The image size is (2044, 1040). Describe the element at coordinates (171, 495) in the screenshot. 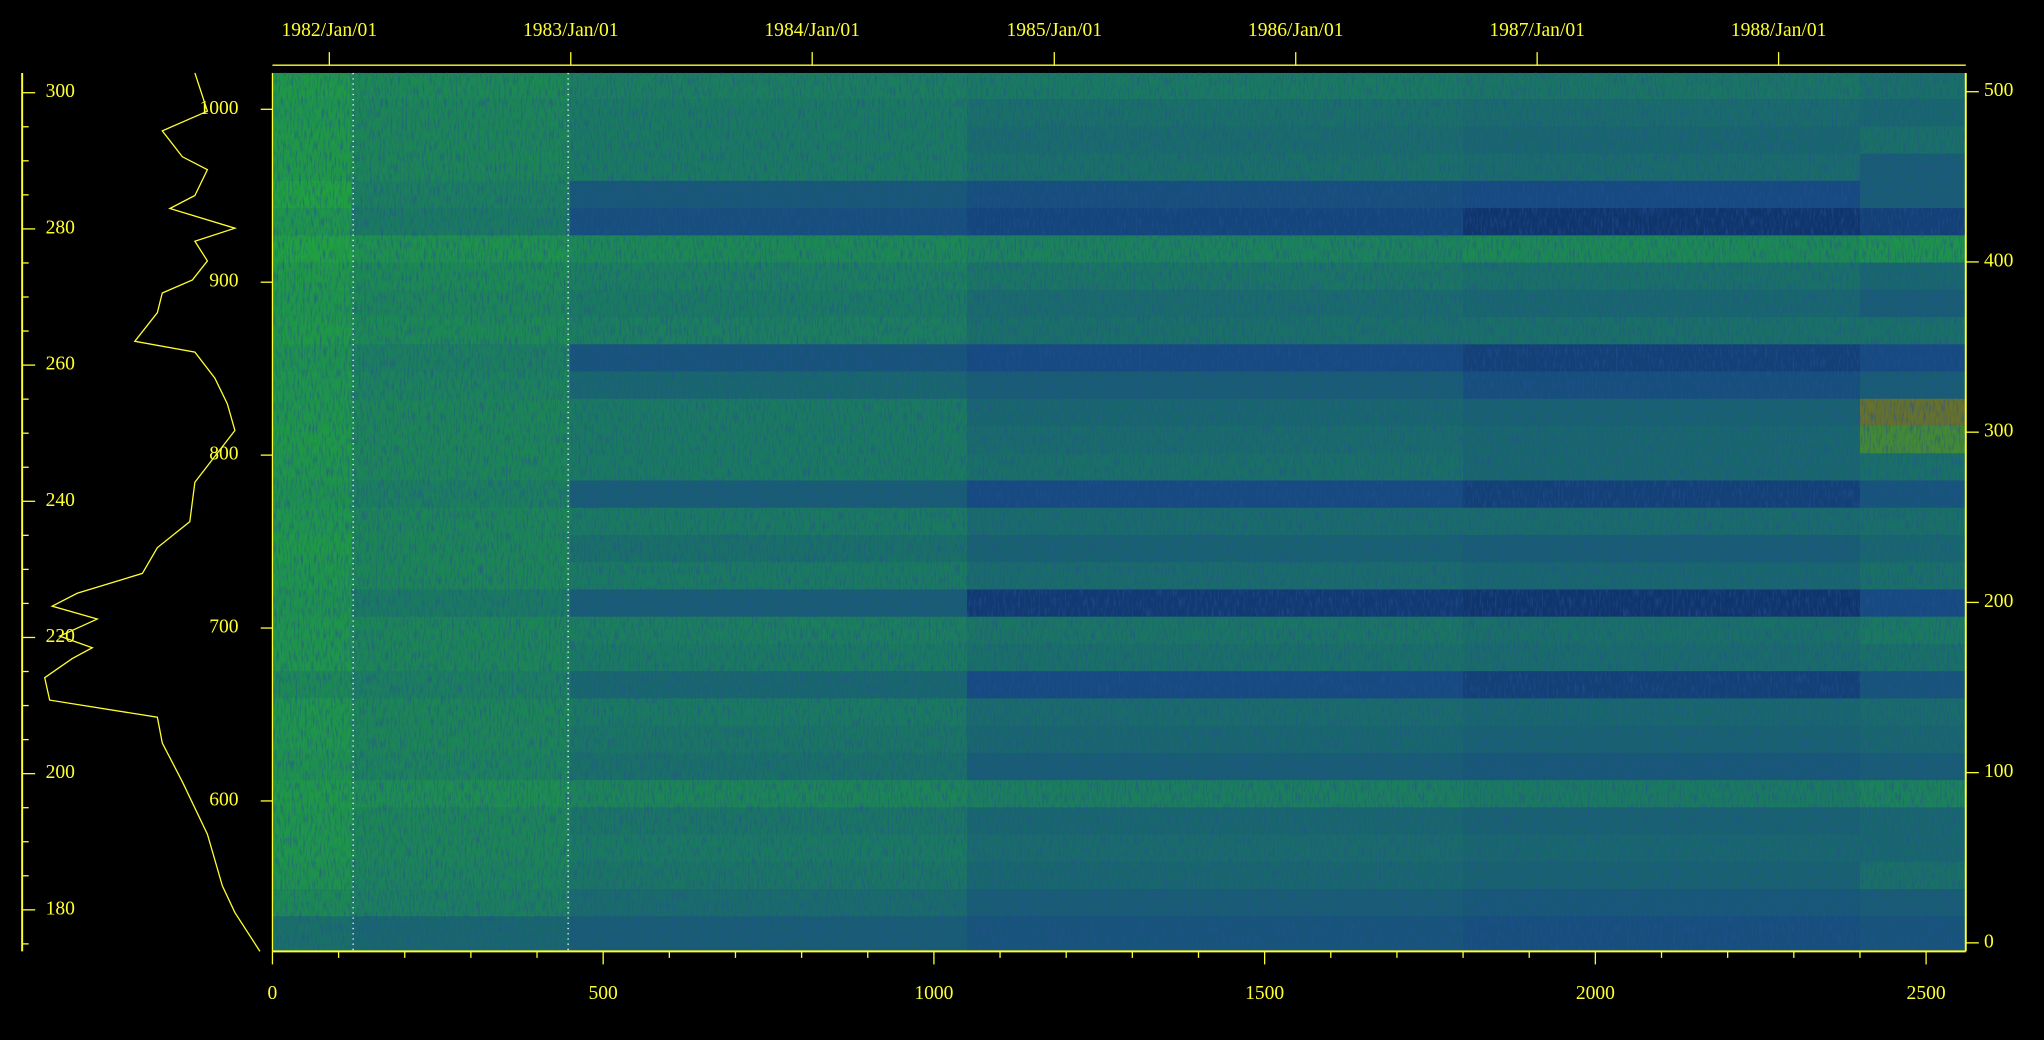

I see `y-axis-title: gp` at that location.